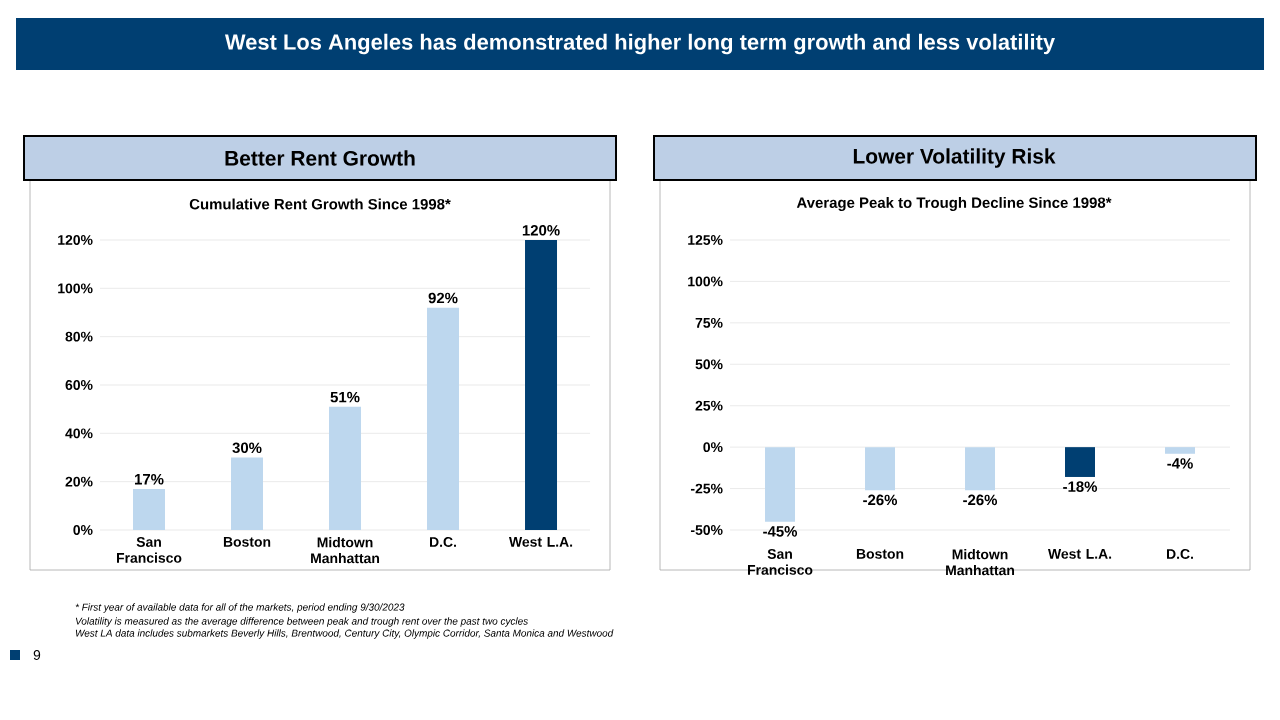 The width and height of the screenshot is (1280, 720). What do you see at coordinates (954, 158) in the screenshot?
I see `chart-title: Lower Volatility Risk` at bounding box center [954, 158].